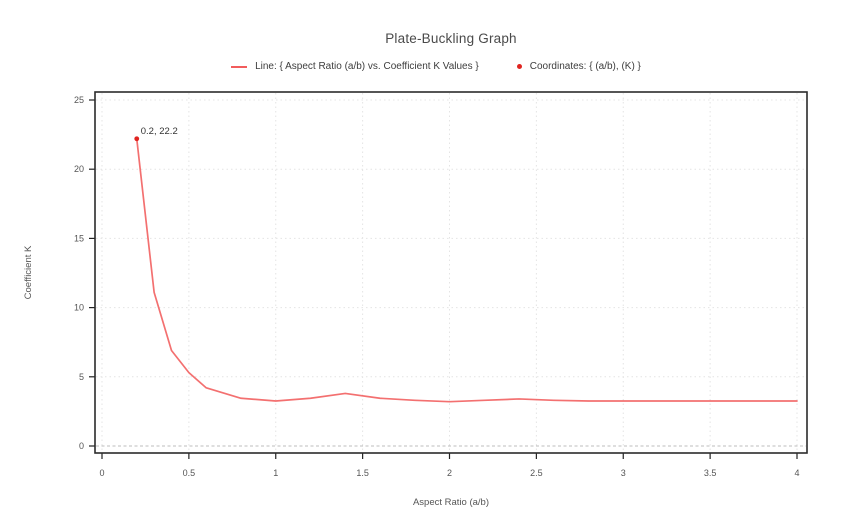  What do you see at coordinates (101, 473) in the screenshot?
I see `x-tick-label: 0` at bounding box center [101, 473].